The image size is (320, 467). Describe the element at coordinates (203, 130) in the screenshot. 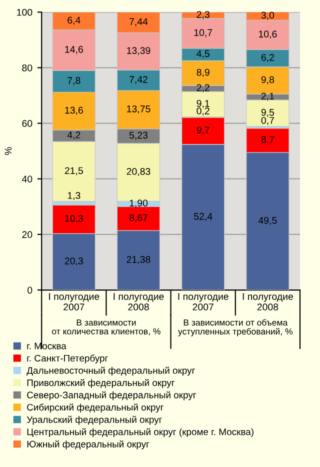

I see `data-label: 9,7` at that location.